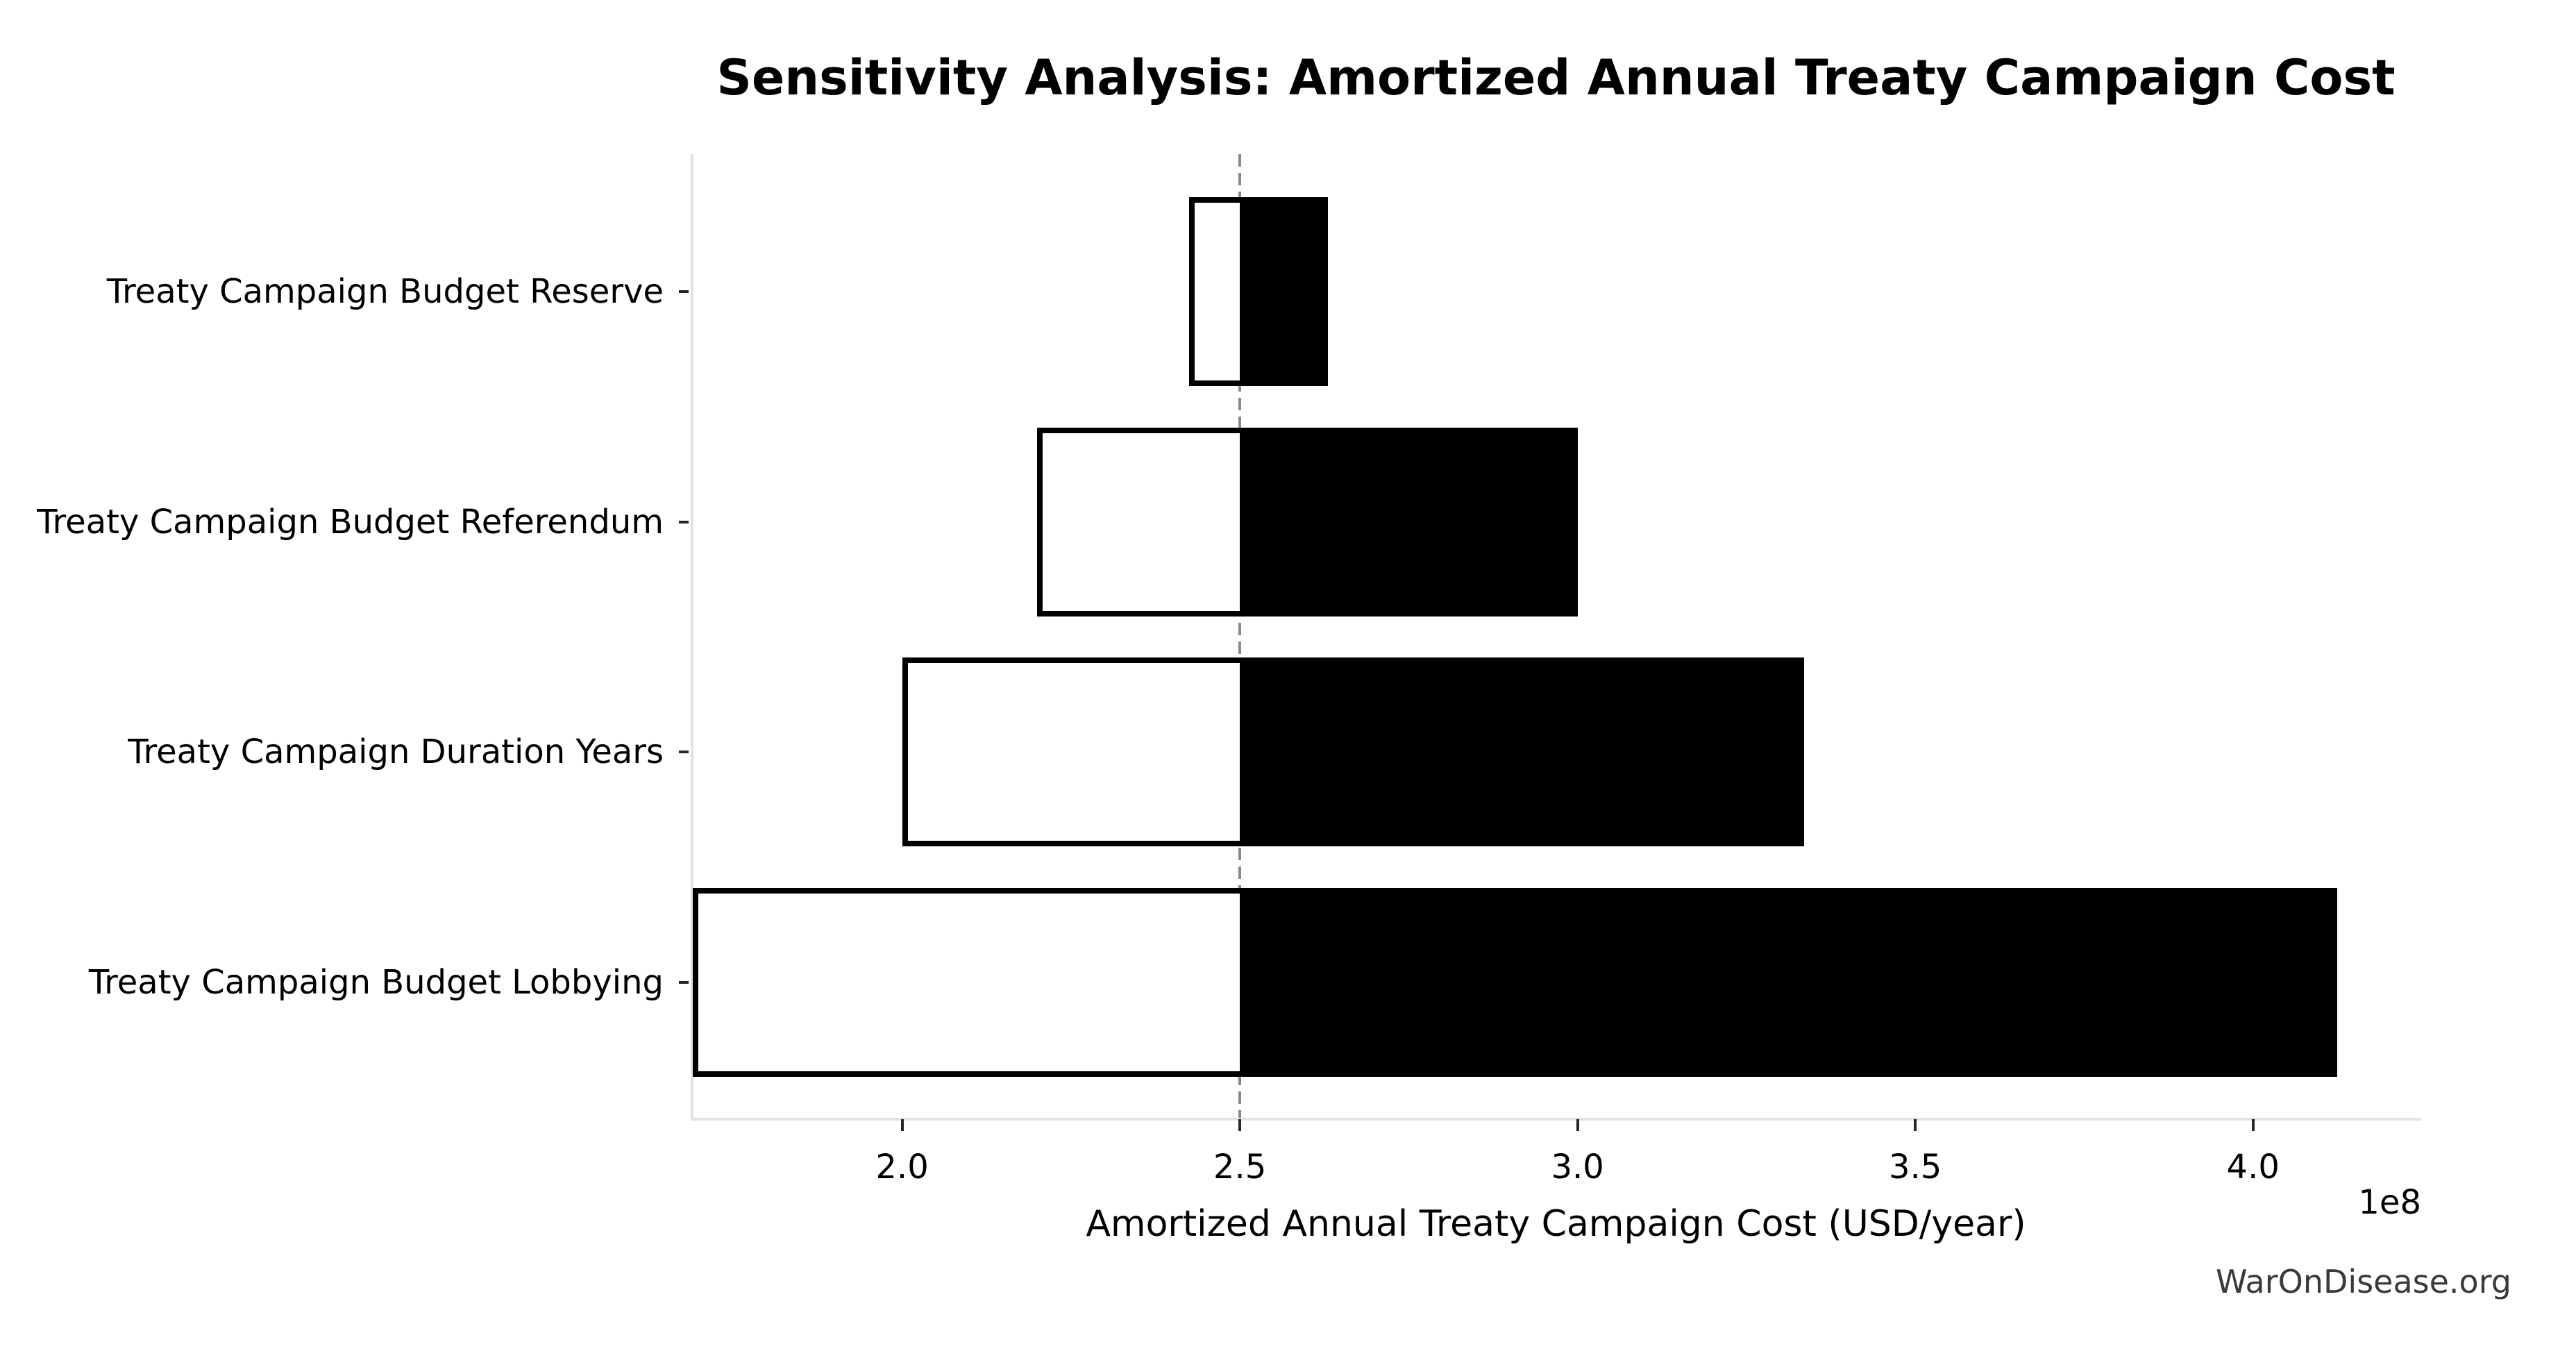 The width and height of the screenshot is (2576, 1358). I want to click on x-tick-label: 3.5, so click(1915, 1167).